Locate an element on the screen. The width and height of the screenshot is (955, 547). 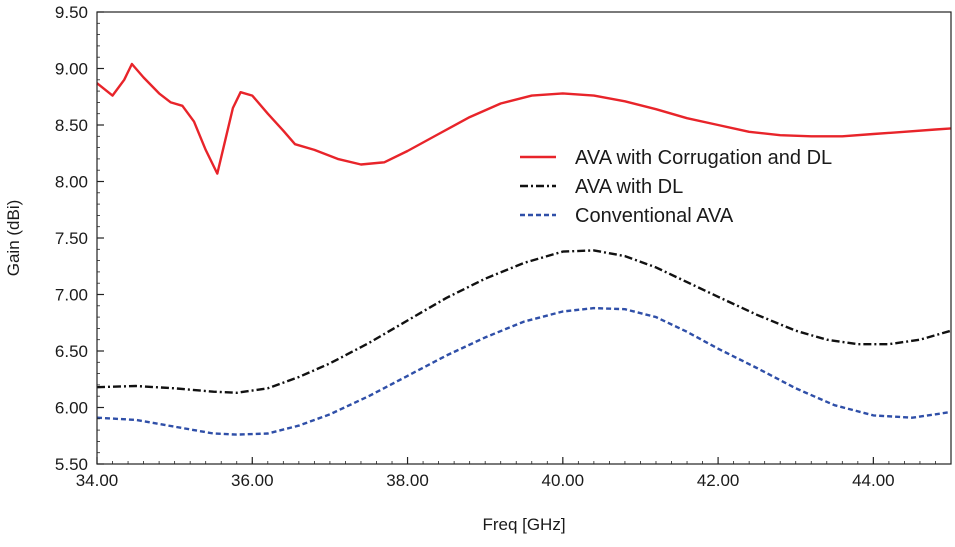
y-tick-label: 7.00 is located at coordinates (71, 295).